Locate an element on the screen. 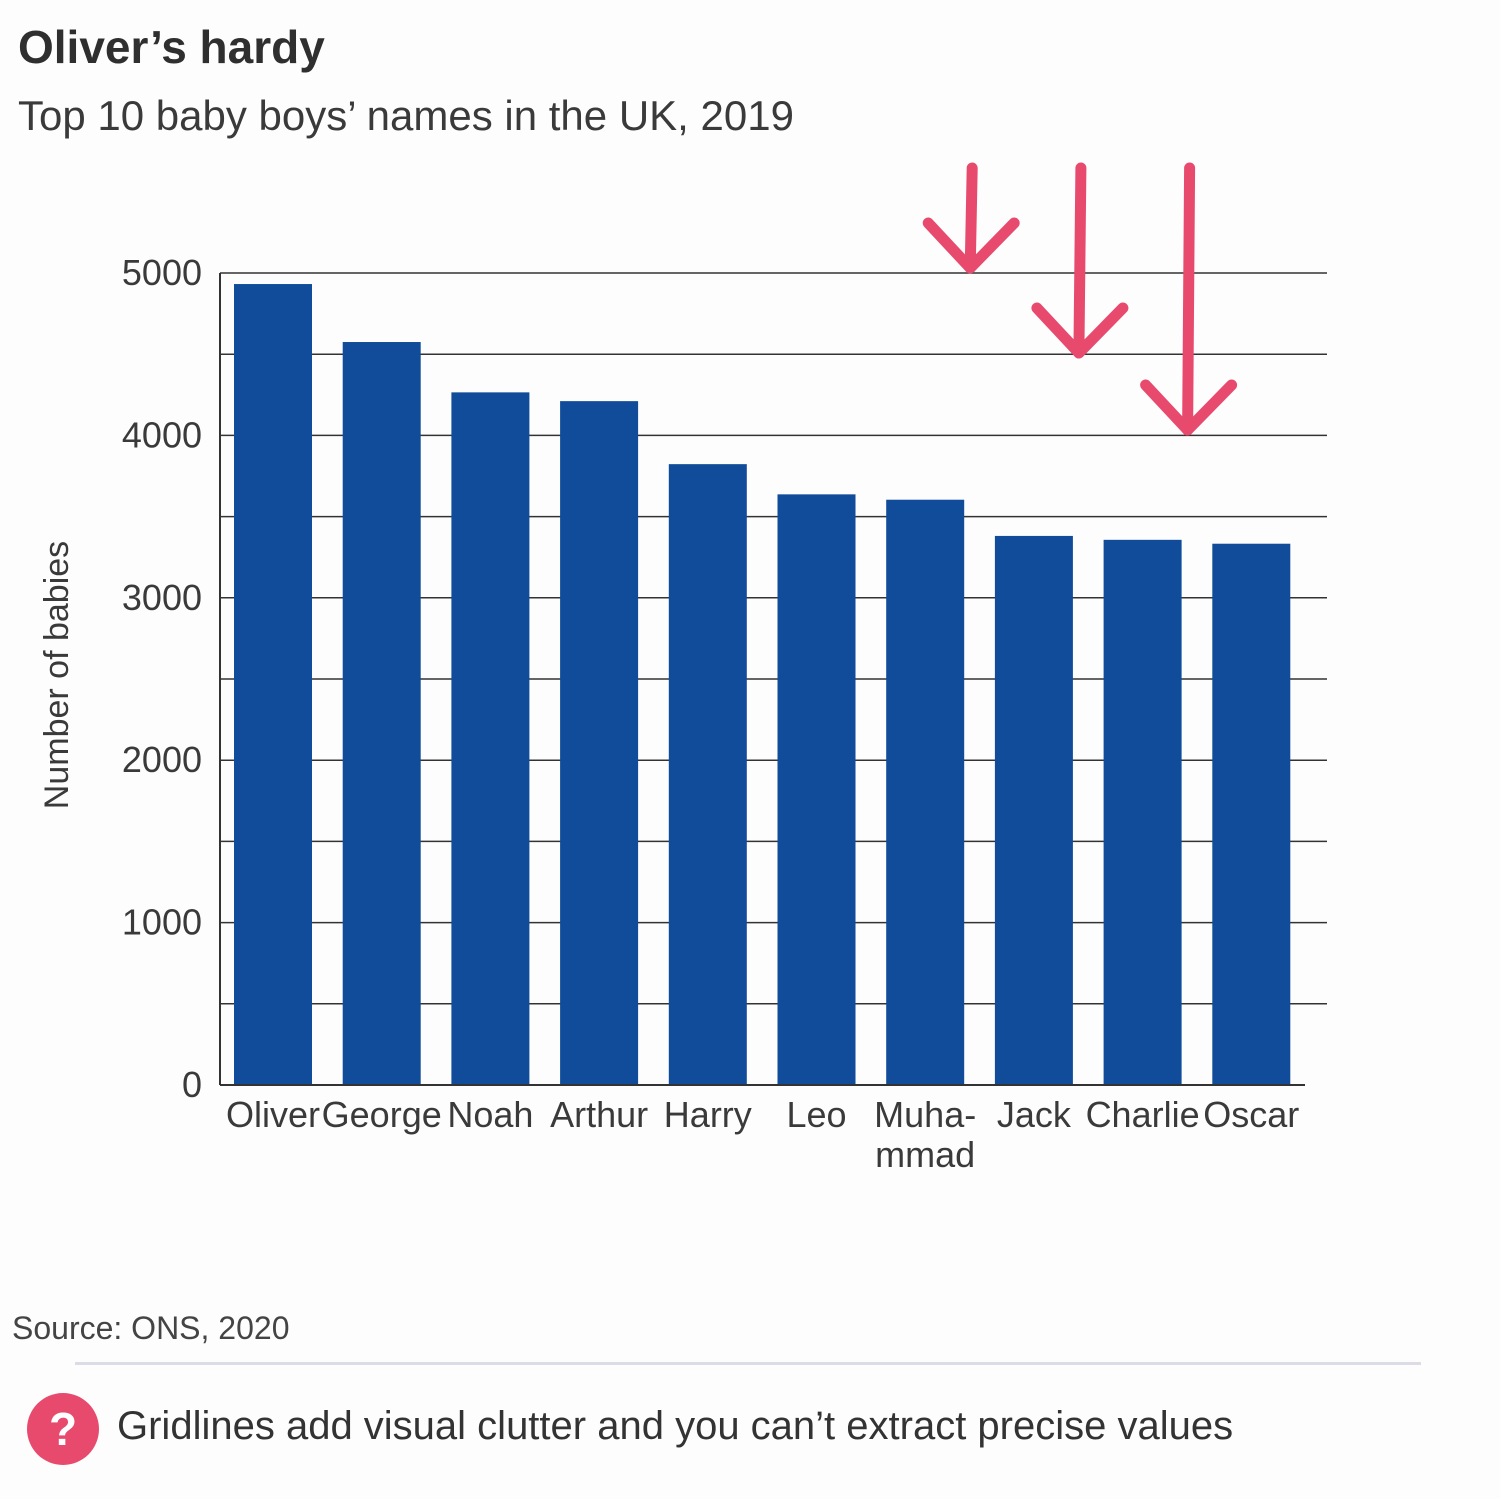  x-category-label: Arthur is located at coordinates (599, 1114).